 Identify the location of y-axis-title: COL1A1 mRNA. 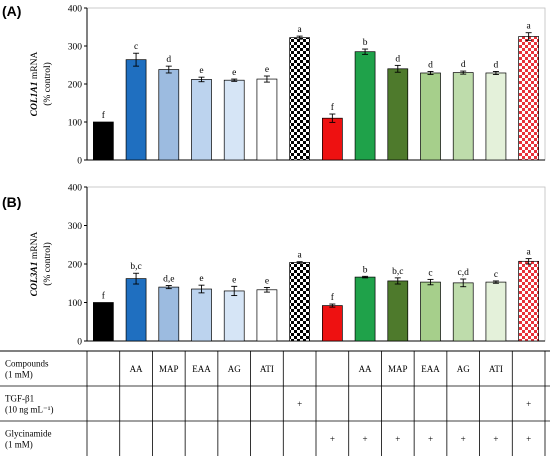
(35, 84).